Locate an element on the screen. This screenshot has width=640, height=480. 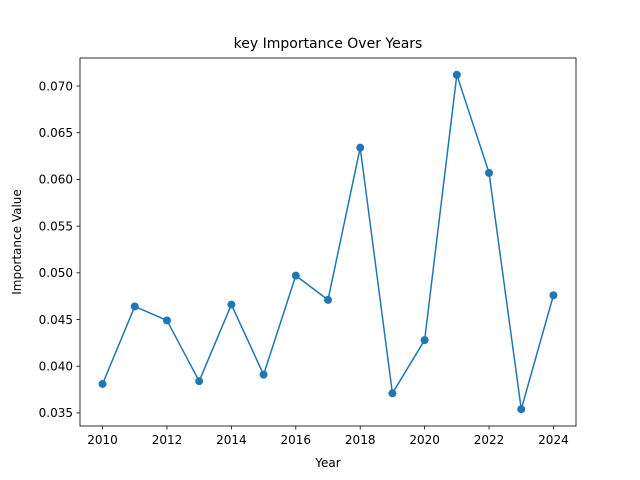
x-axis: 2010 2012 2014 2016 2018 2020 2022 2024 is located at coordinates (328, 436).